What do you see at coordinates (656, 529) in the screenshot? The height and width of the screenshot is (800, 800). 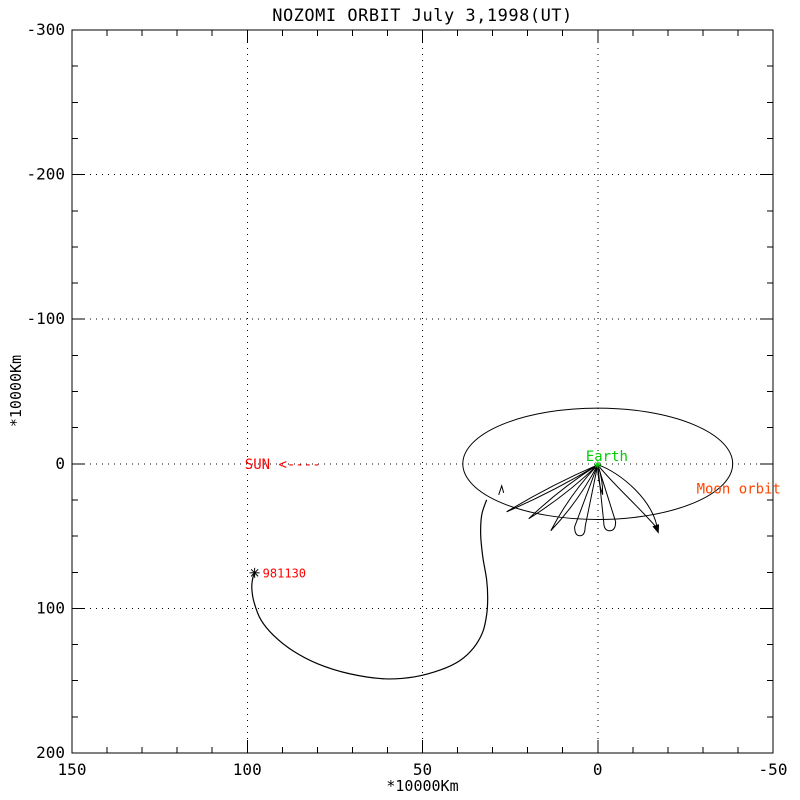 I see `trajectory-arrowhead` at bounding box center [656, 529].